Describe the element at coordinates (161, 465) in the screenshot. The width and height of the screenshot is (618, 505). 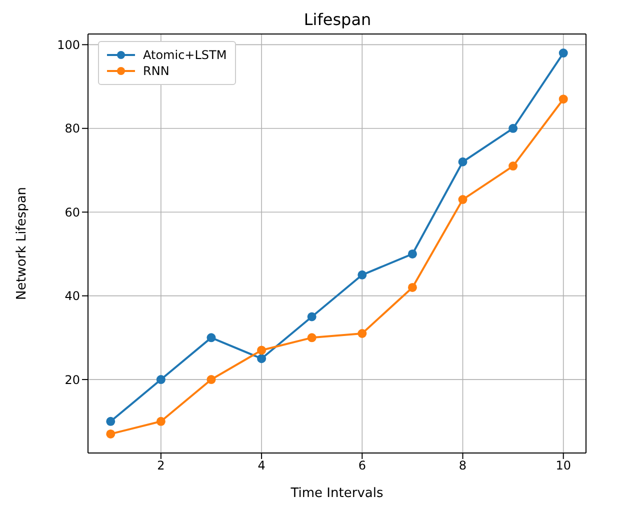
I see `x-tick-label: 2` at that location.